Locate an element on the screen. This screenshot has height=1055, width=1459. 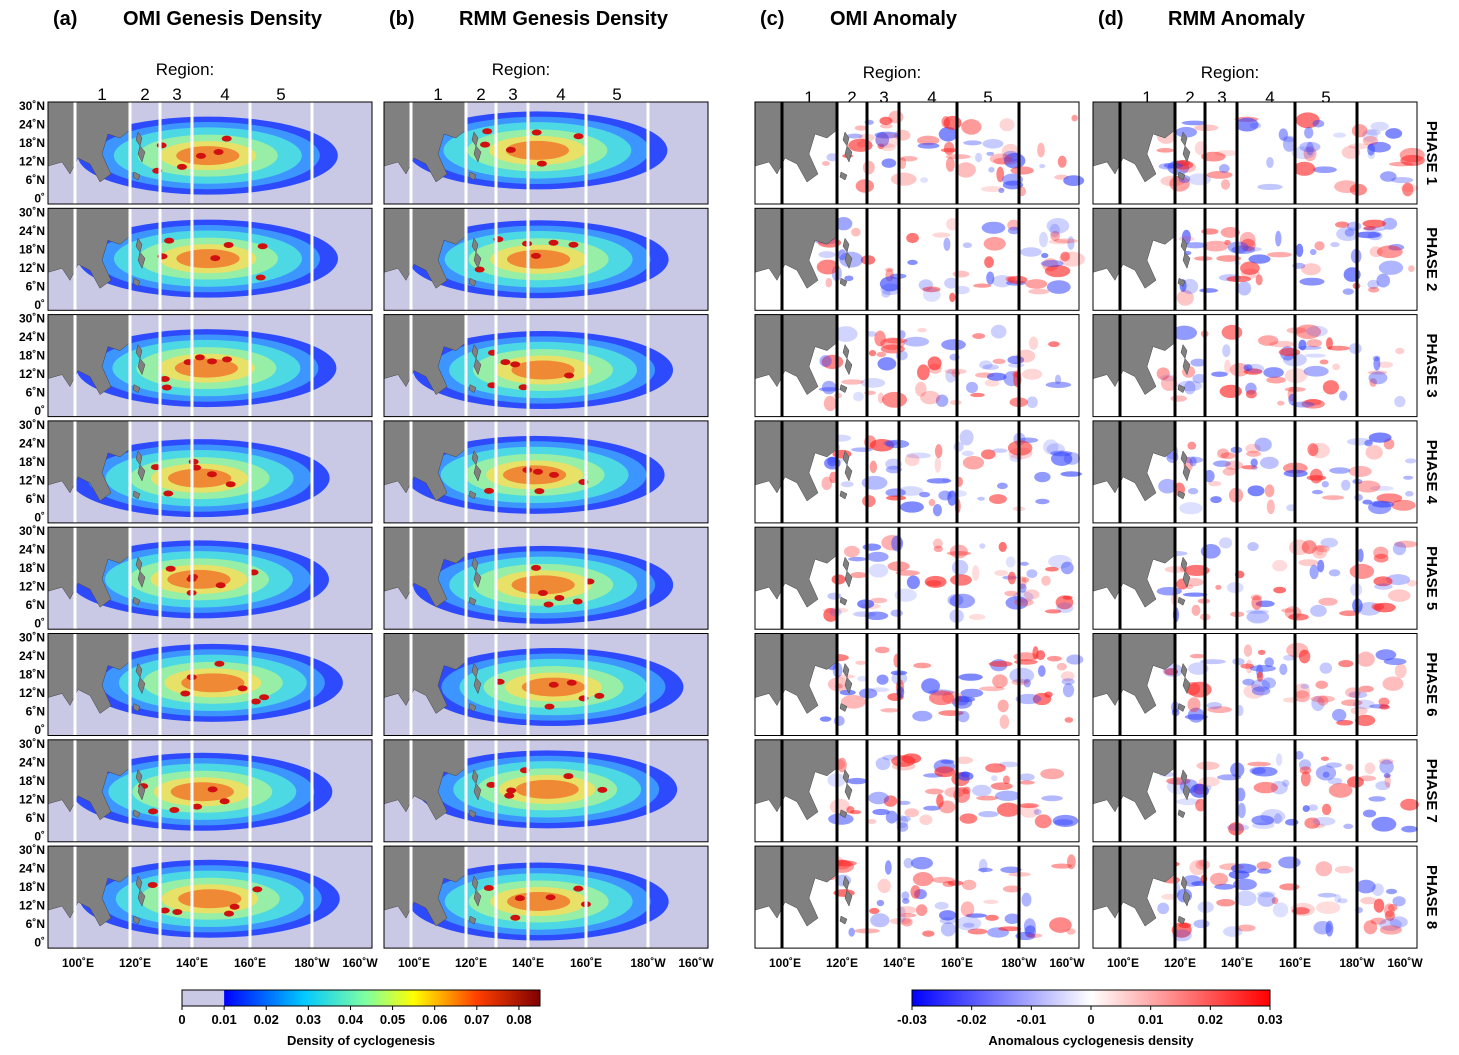
lat-tick: 18˚N is located at coordinates (32, 143).